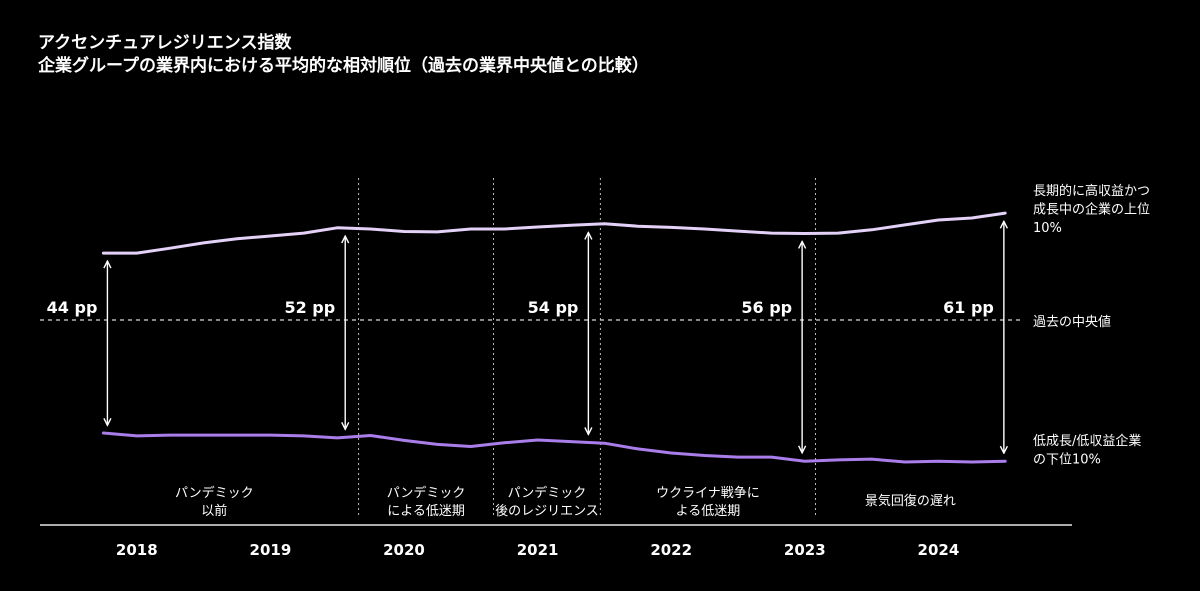 This screenshot has height=591, width=1200. Describe the element at coordinates (165, 42) in the screenshot. I see `chart-title: アクセンチュアレジリエンス指数` at that location.